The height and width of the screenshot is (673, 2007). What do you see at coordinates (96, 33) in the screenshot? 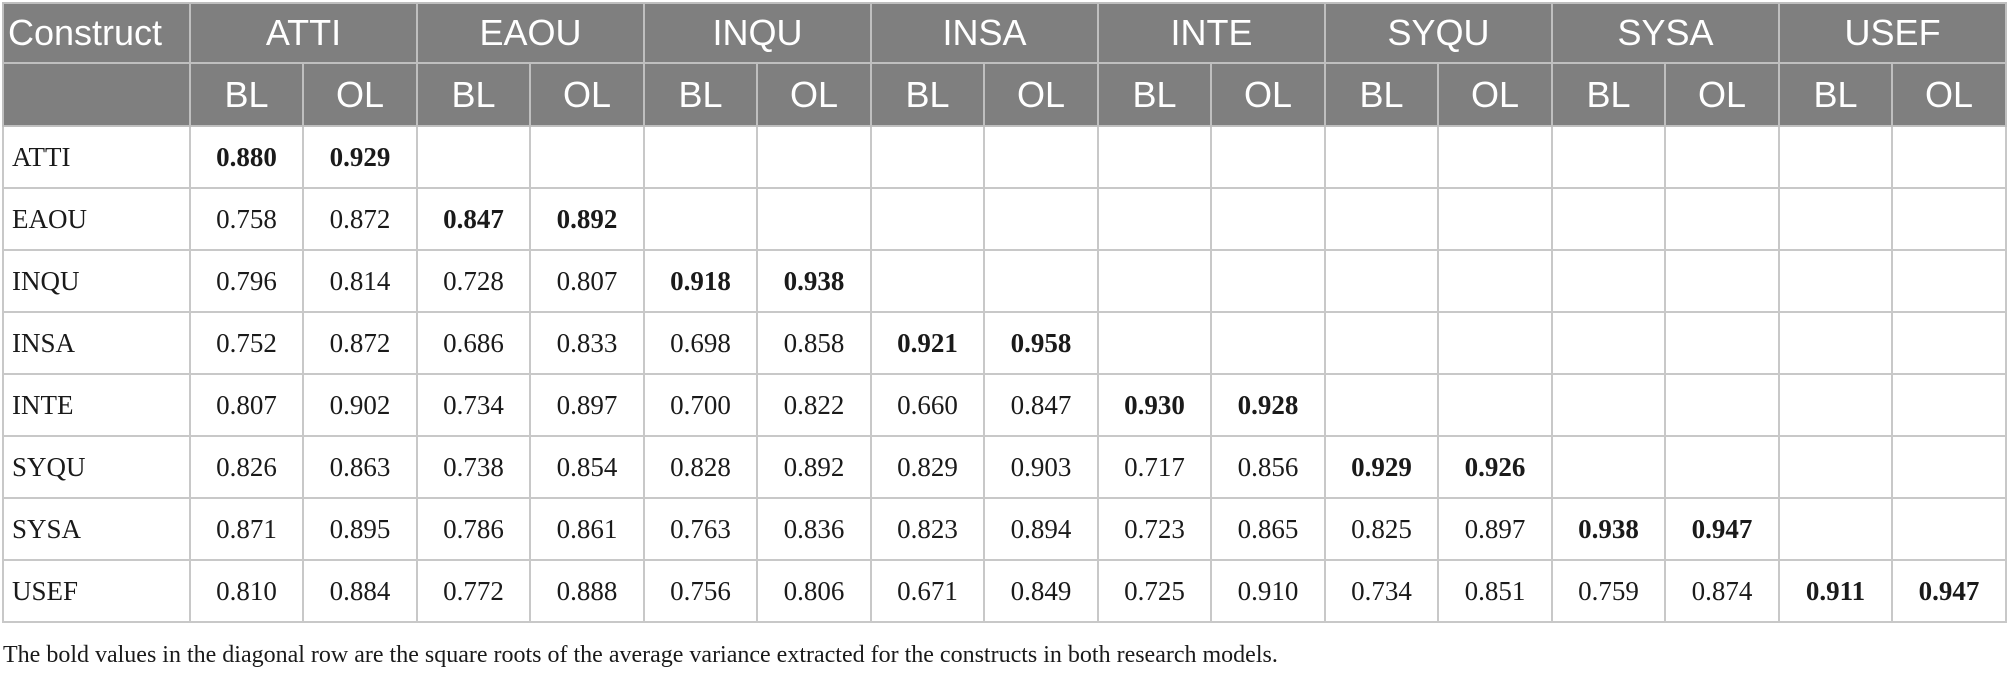
I see `corner-header: Construct` at bounding box center [96, 33].